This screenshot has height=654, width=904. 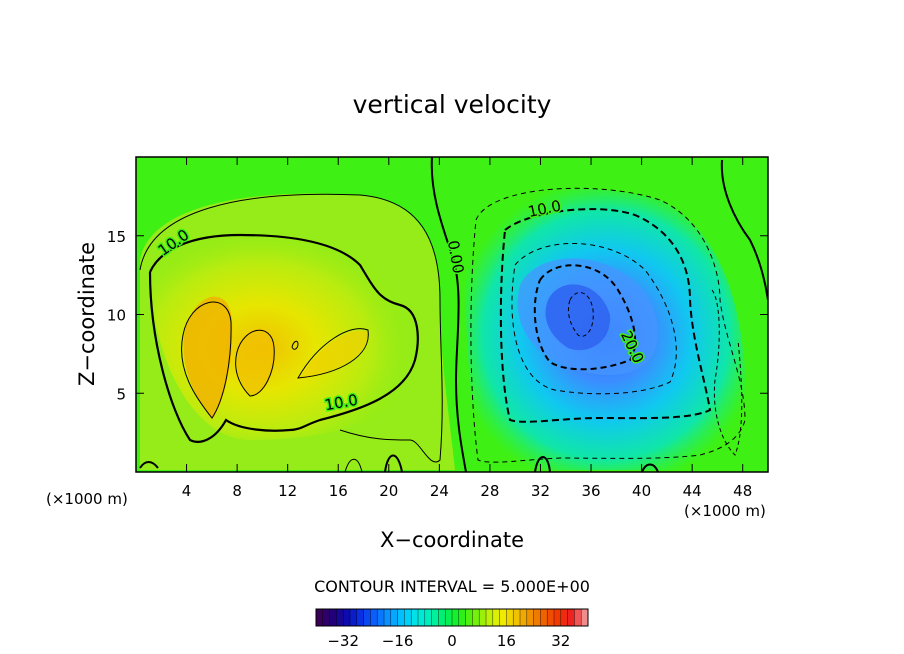 I want to click on small-closed-contour, so click(x=295, y=345).